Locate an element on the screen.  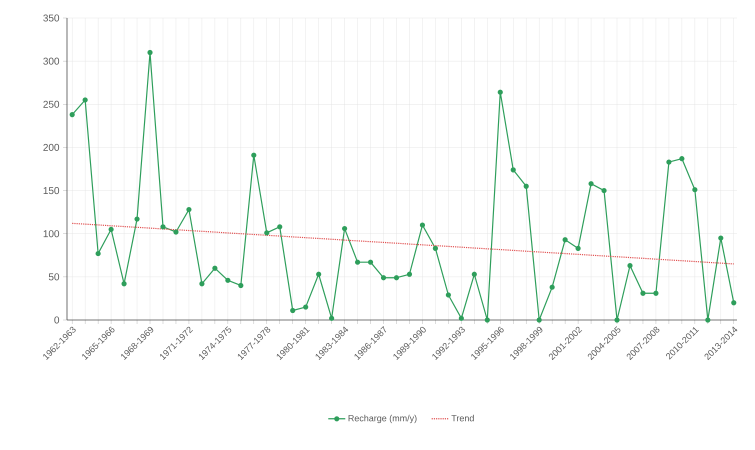
y-tick-label: 0 is located at coordinates (57, 320).